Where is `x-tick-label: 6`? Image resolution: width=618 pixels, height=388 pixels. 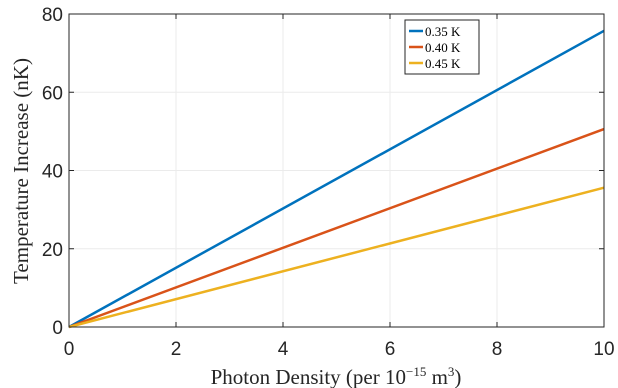
x-tick-label: 6 is located at coordinates (390, 349).